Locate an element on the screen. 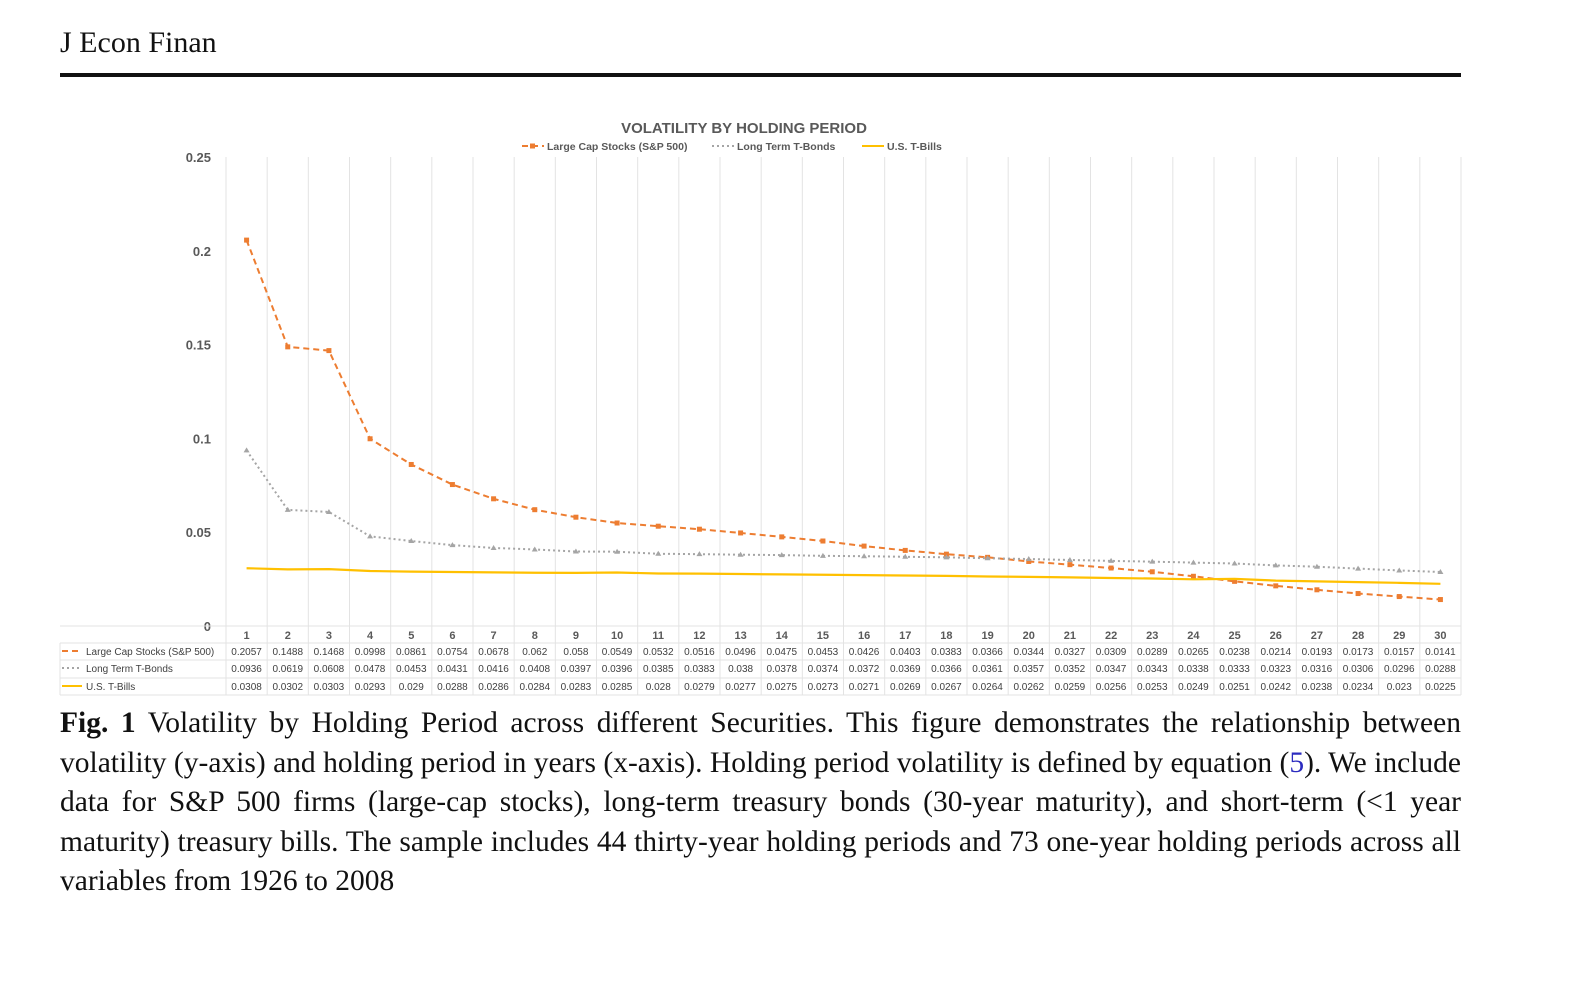 The height and width of the screenshot is (990, 1573). table-cell: 0.0323 is located at coordinates (1275, 669).